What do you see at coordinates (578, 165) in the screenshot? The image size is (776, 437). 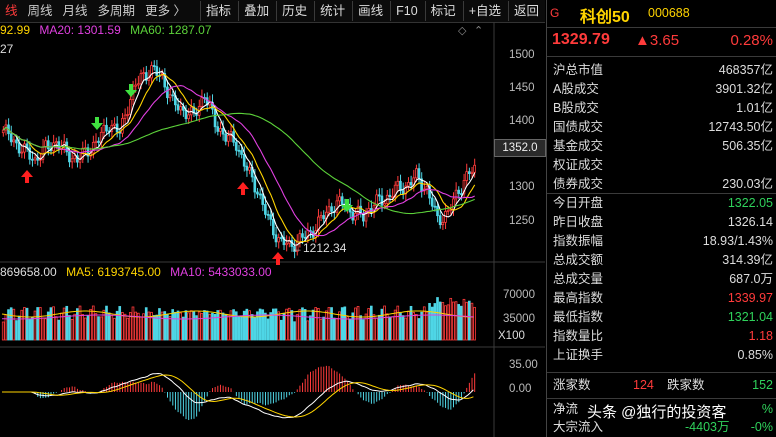 I see `info-row-label: 权证成交` at bounding box center [578, 165].